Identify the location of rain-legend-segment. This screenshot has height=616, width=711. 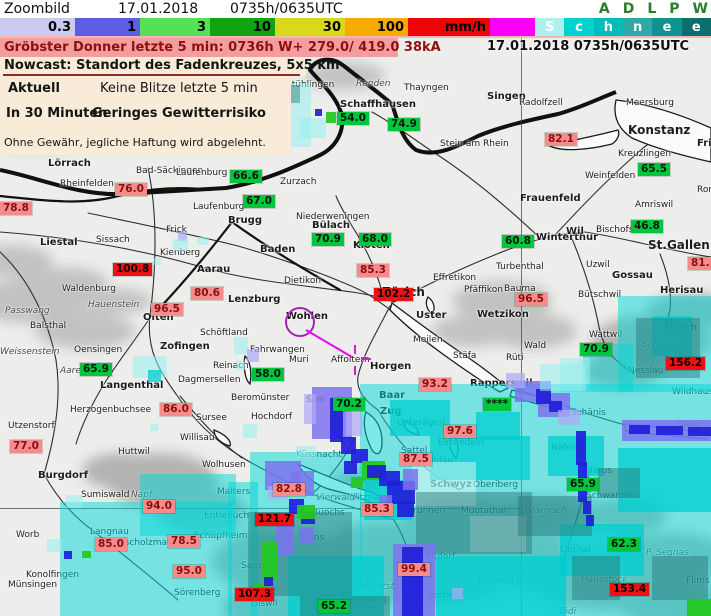
(512, 27).